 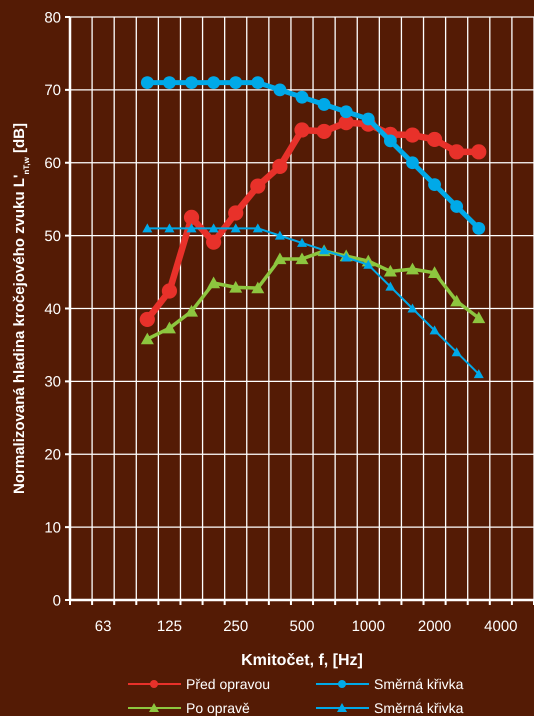 I want to click on y-tick-label: 60, so click(x=52, y=163).